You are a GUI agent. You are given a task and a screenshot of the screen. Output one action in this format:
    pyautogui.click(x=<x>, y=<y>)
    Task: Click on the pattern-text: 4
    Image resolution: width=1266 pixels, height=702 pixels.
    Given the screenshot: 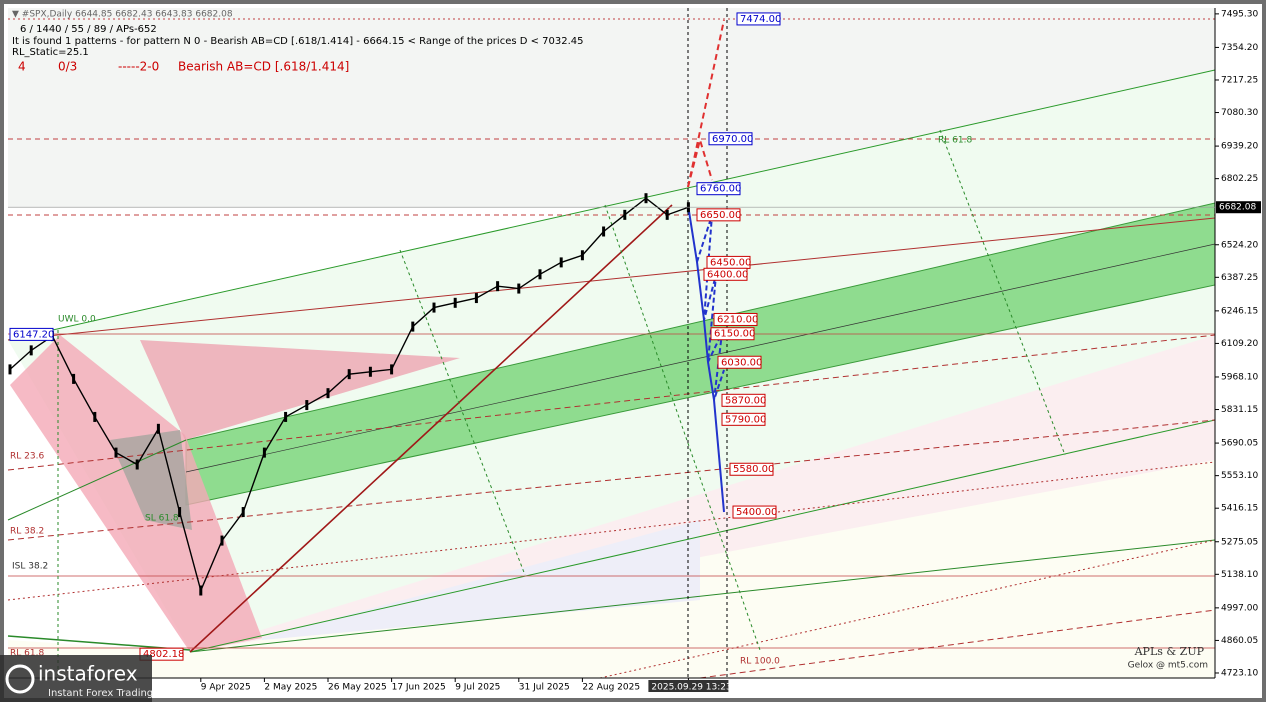 What is the action you would take?
    pyautogui.click(x=22, y=67)
    